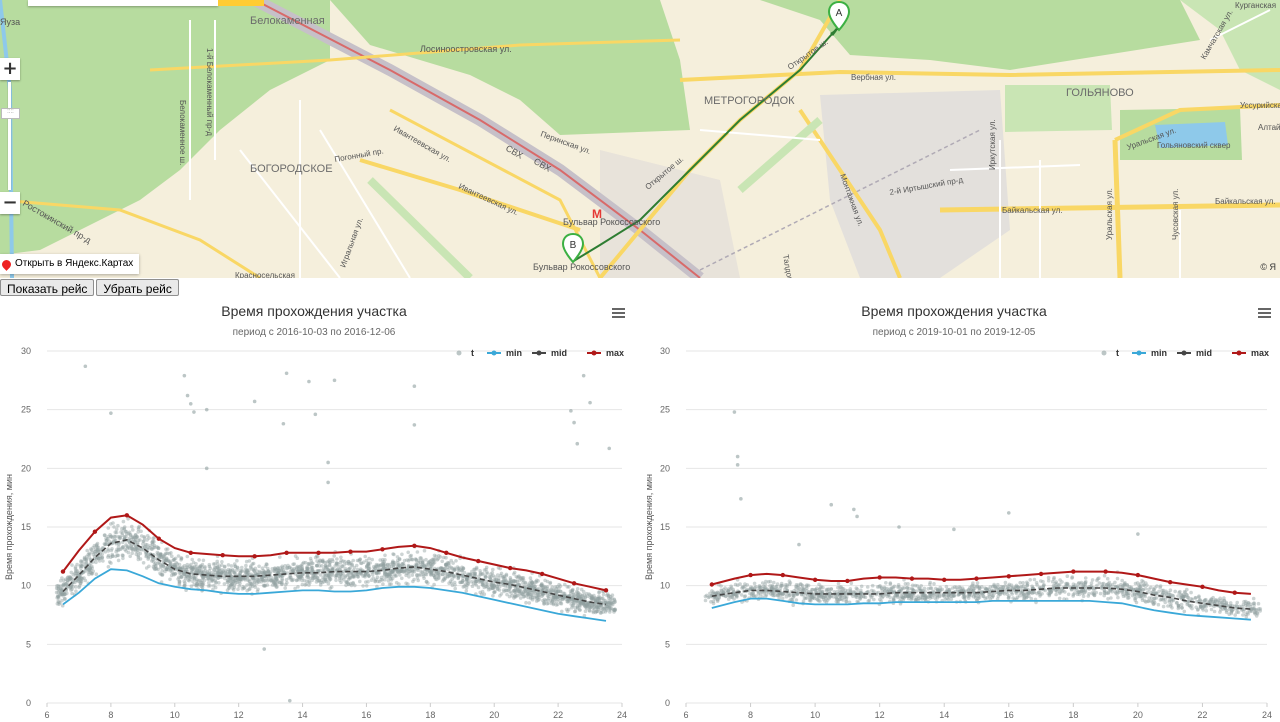 This screenshot has height=722, width=1280. What do you see at coordinates (10, 203) in the screenshot?
I see `zoom-out-button: −` at bounding box center [10, 203].